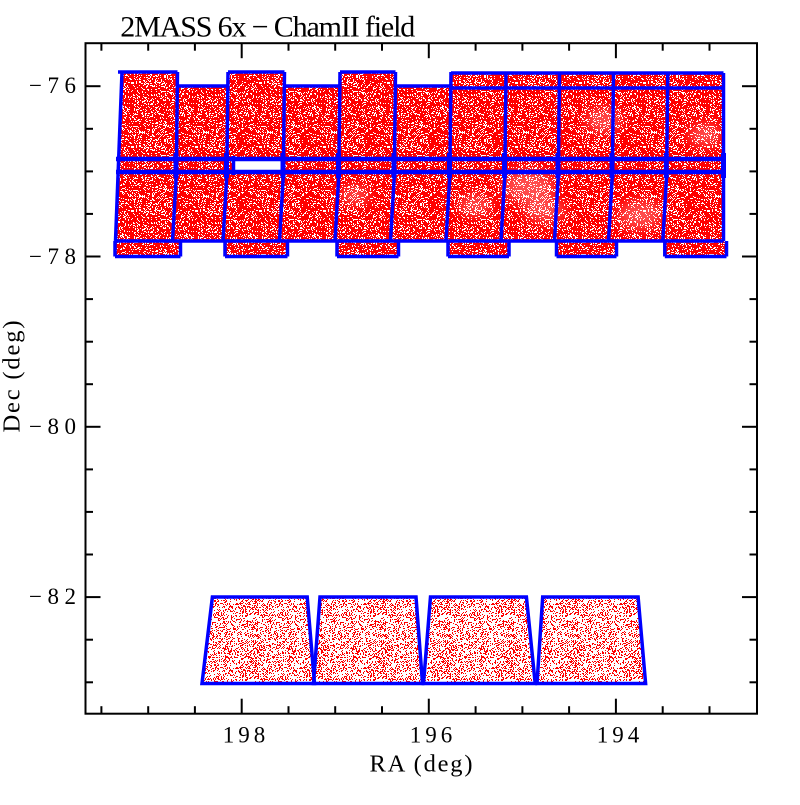 This screenshot has width=800, height=805. What do you see at coordinates (431, 734) in the screenshot?
I see `svg-text: 196` at bounding box center [431, 734].